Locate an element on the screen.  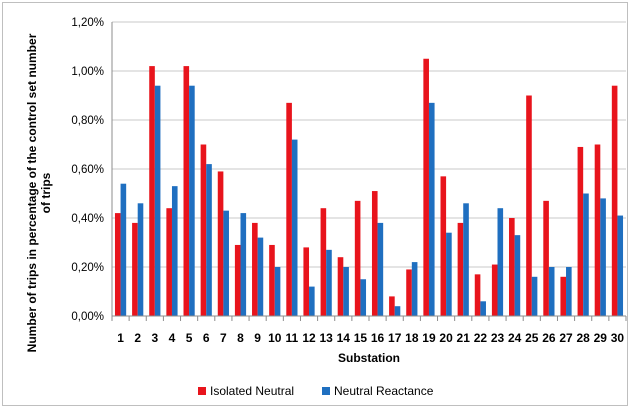
y-axis-title-line-2: of trips is located at coordinates (46, 192).